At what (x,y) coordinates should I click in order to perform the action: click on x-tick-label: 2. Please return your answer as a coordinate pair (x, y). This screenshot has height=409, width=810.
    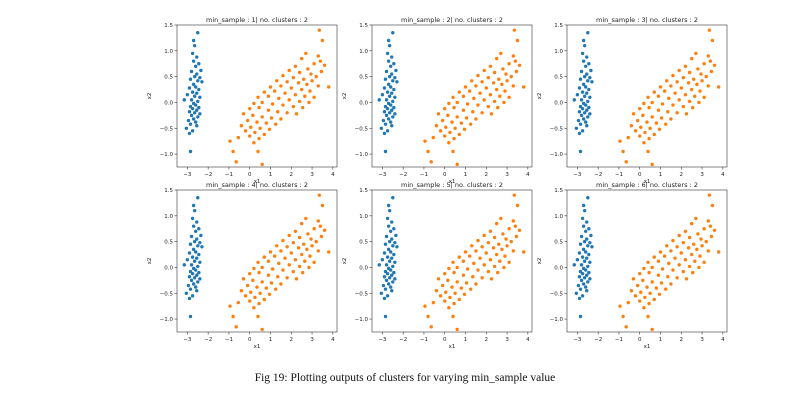
    Looking at the image, I should click on (487, 175).